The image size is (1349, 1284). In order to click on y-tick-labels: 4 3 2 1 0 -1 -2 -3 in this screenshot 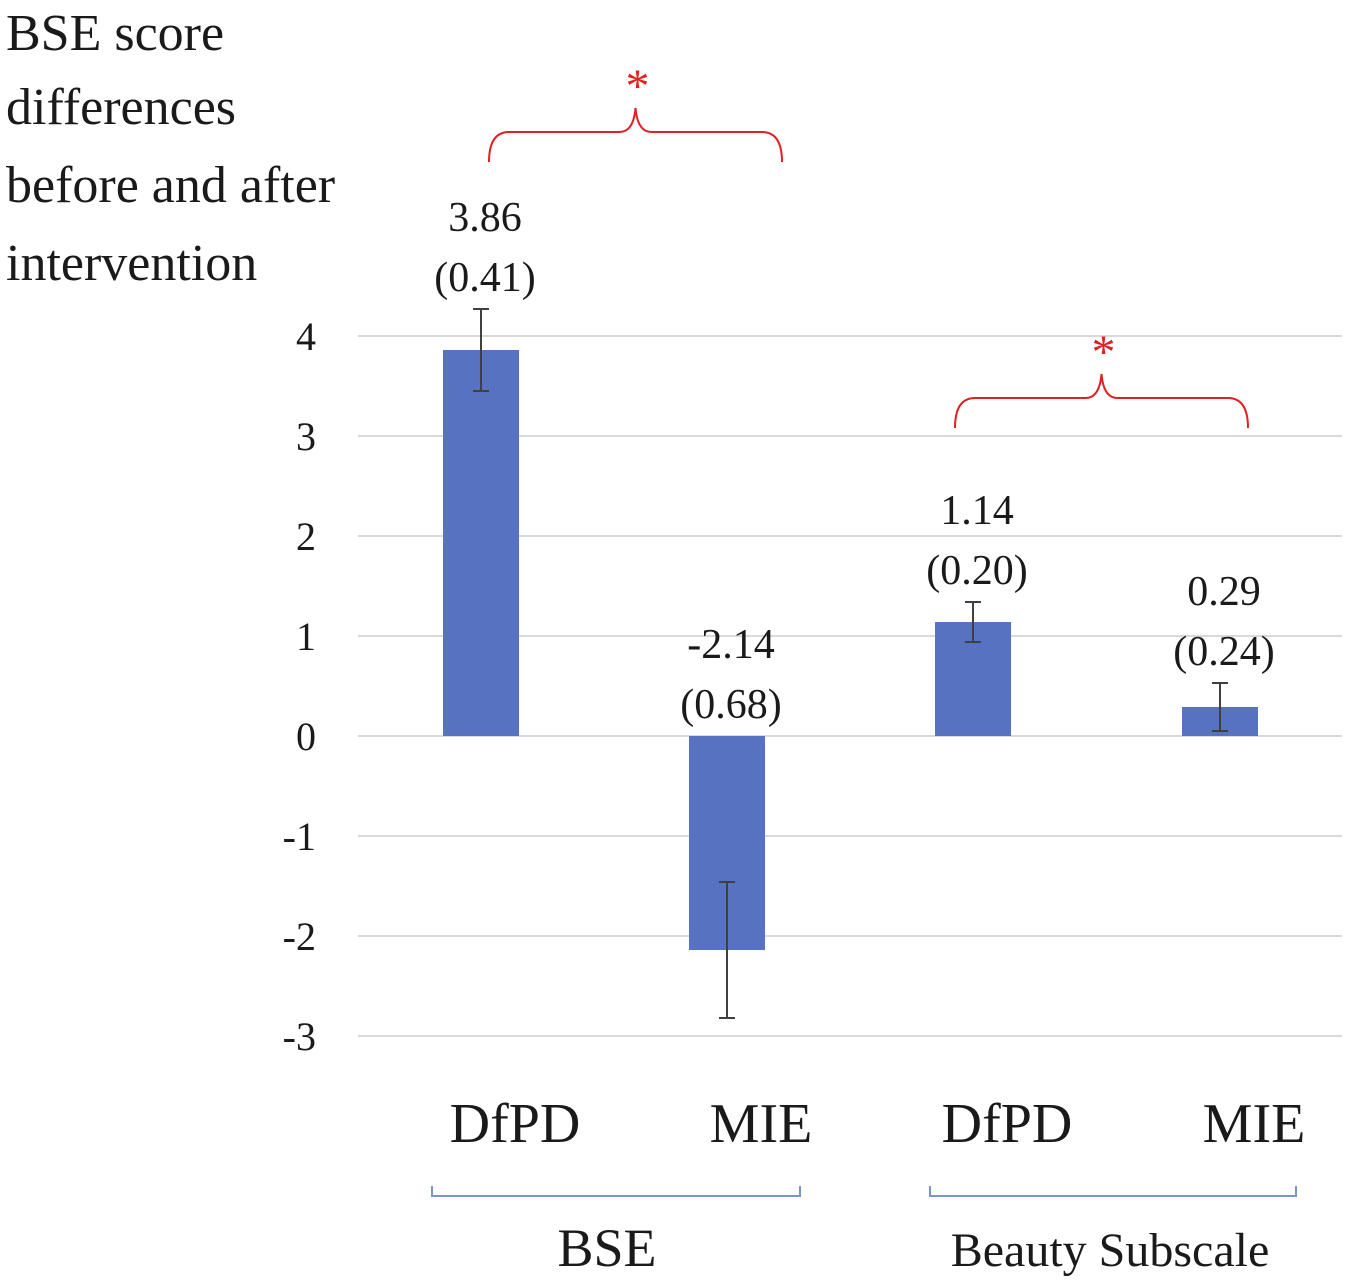, I will do `click(299, 686)`.